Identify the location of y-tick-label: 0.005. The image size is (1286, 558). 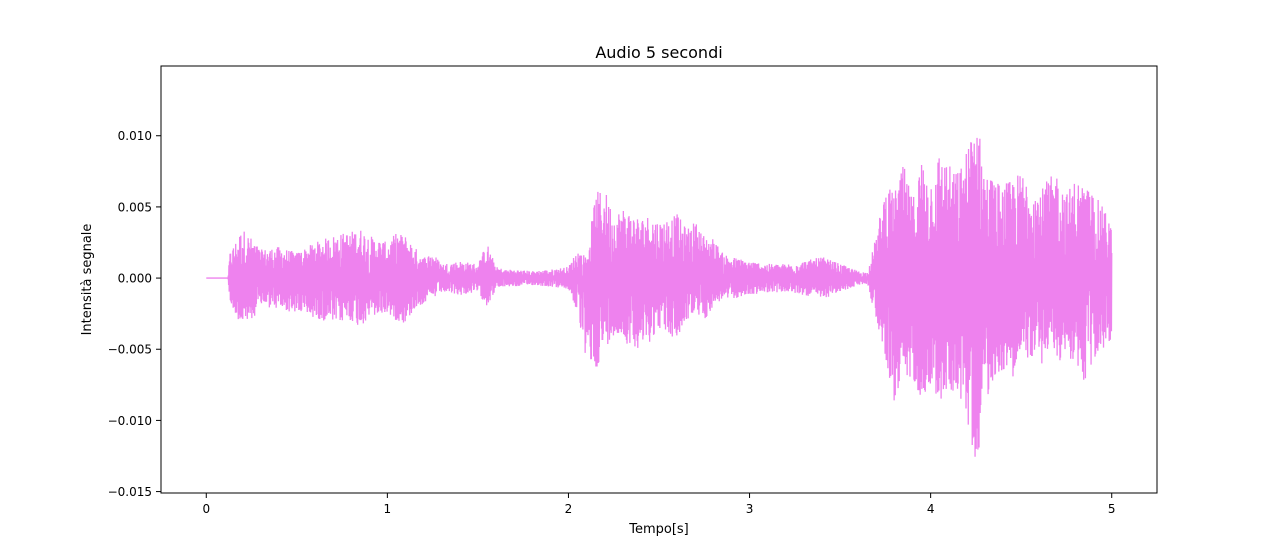
(135, 207).